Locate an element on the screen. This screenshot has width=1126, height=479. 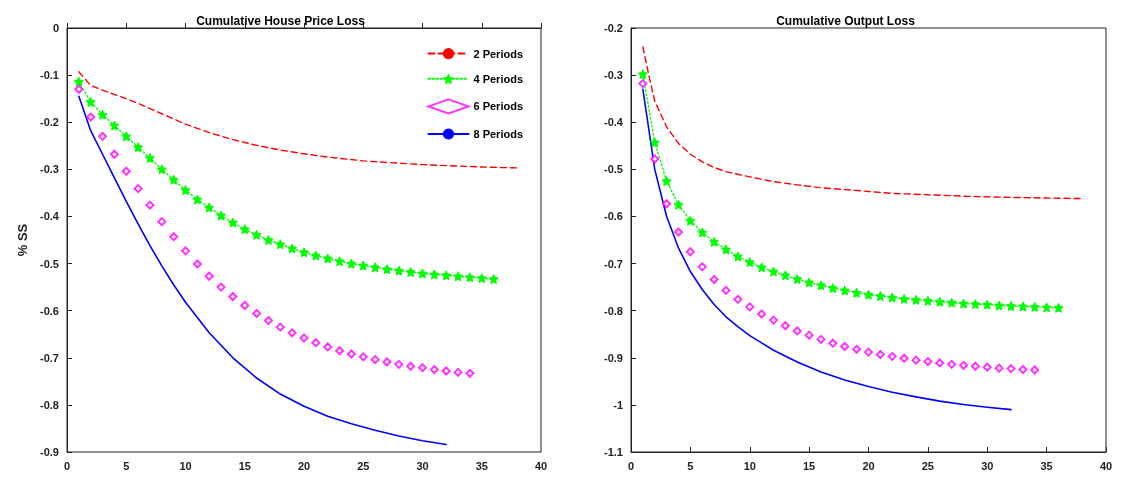
x-tick-label: 10 is located at coordinates (185, 465).